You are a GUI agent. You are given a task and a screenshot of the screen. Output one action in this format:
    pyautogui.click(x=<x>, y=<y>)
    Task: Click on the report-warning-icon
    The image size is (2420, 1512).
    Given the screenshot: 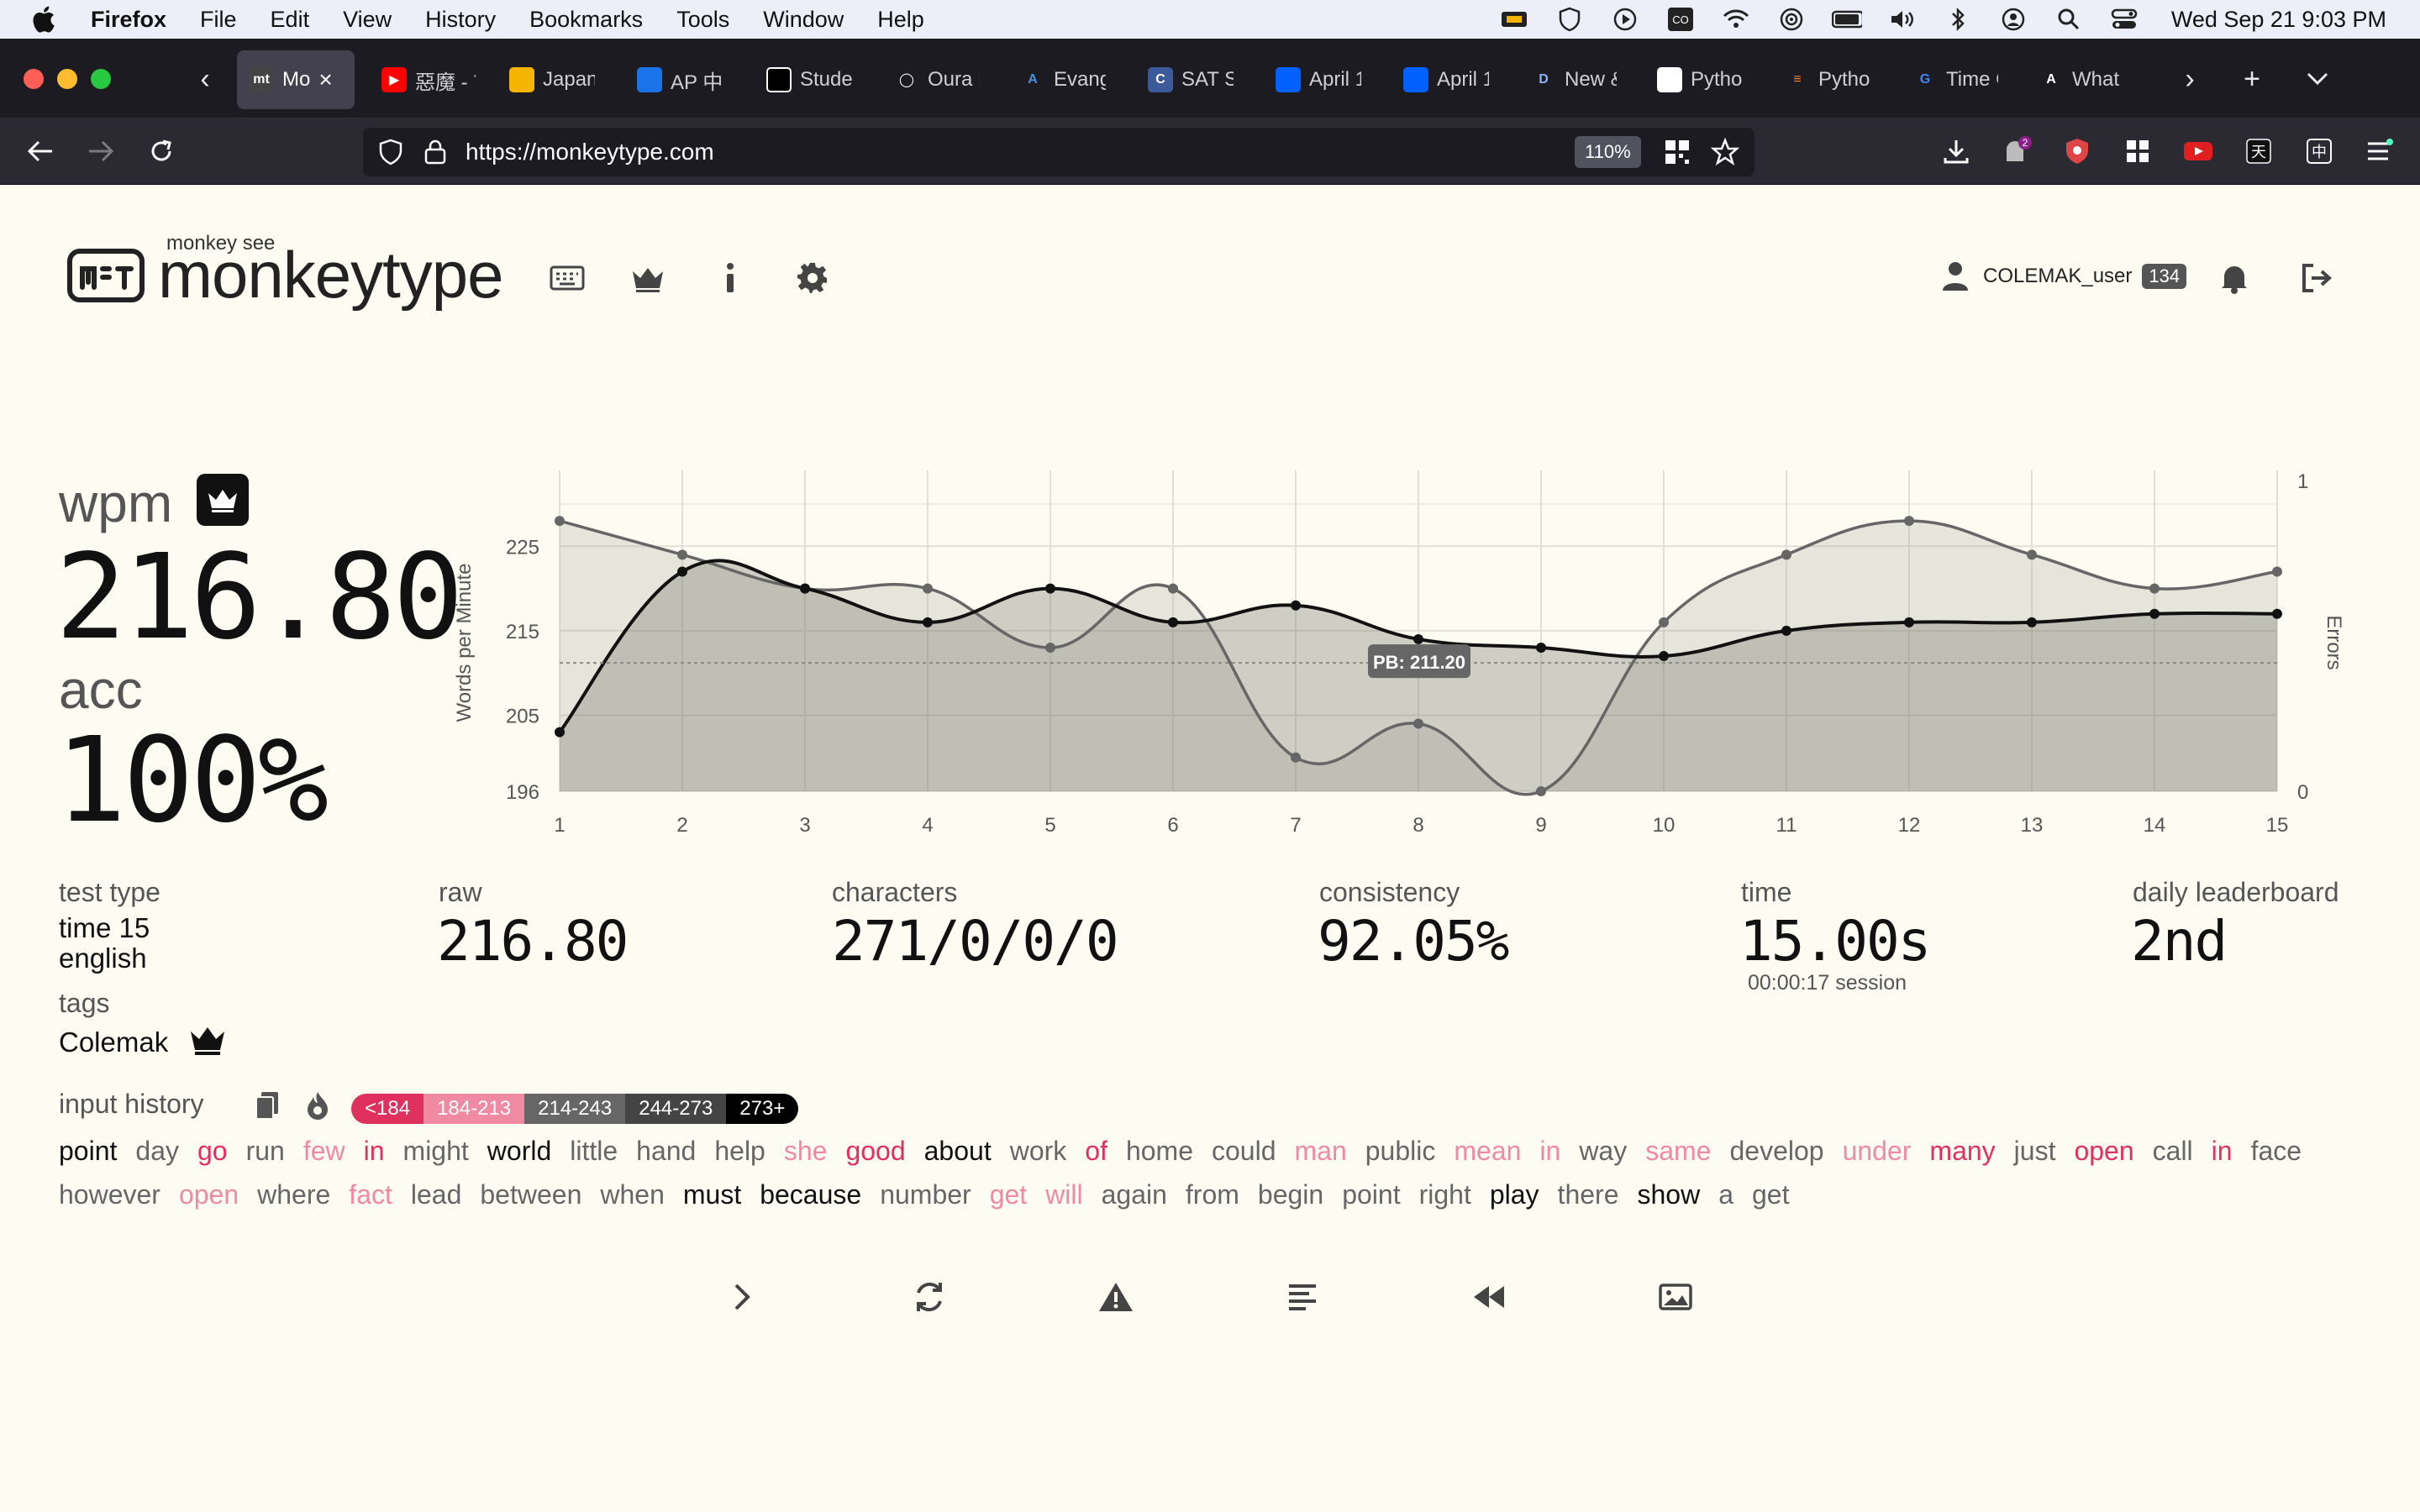 What is the action you would take?
    pyautogui.click(x=1115, y=1296)
    